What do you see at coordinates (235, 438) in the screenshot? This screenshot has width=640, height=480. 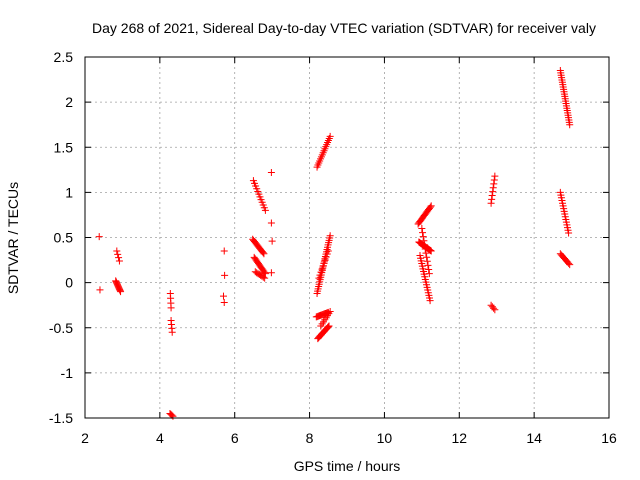 I see `x-tick-label: 6` at bounding box center [235, 438].